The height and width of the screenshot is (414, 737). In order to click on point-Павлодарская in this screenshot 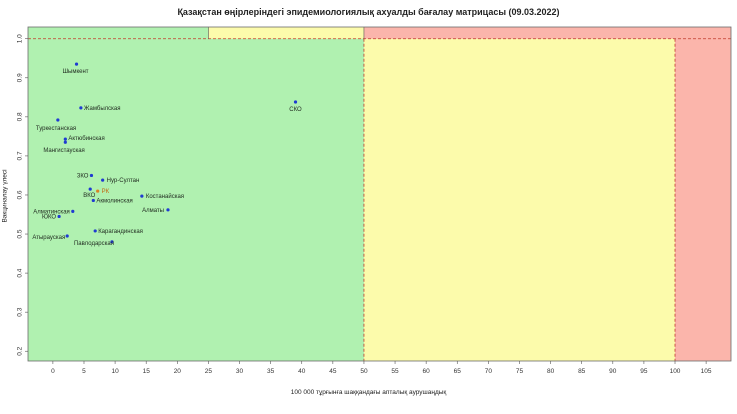, I will do `click(112, 242)`.